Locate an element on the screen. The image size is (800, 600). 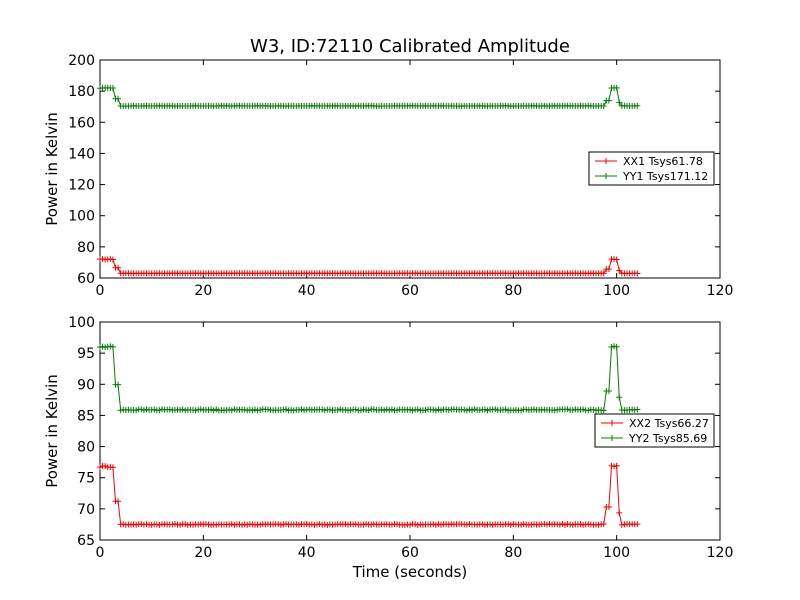
top-plot-legend: XX1 Tsys61.78 YY1 Tsys171.12 is located at coordinates (651, 168).